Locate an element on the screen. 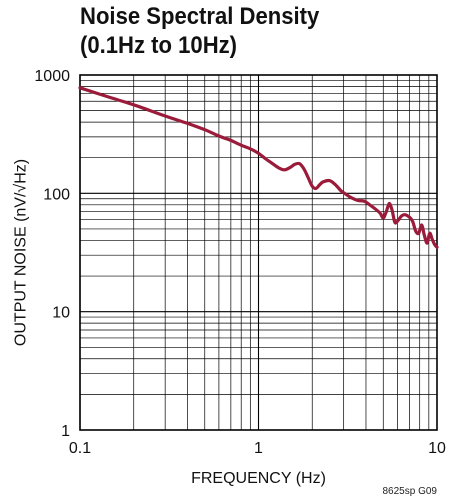 This screenshot has width=449, height=500. y-tick-label: 1000 is located at coordinates (52, 76).